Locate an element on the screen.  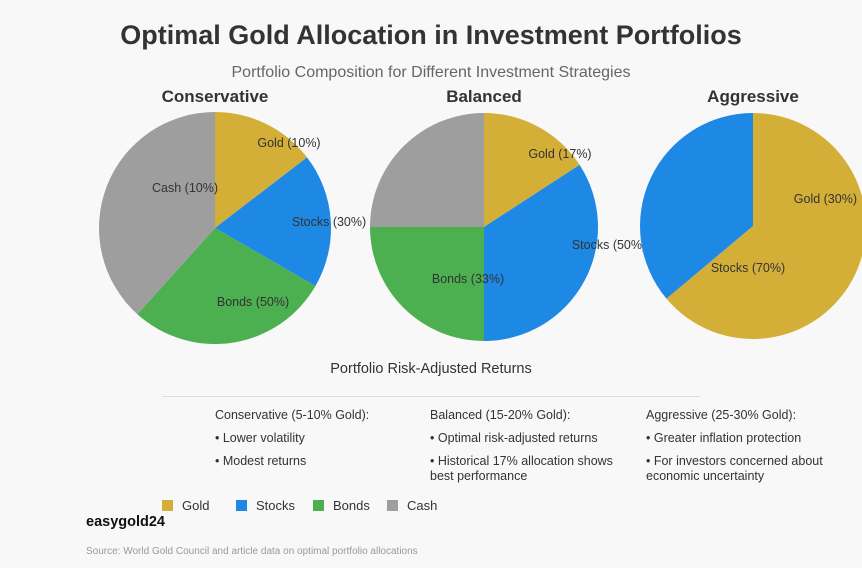
divider is located at coordinates (431, 396).